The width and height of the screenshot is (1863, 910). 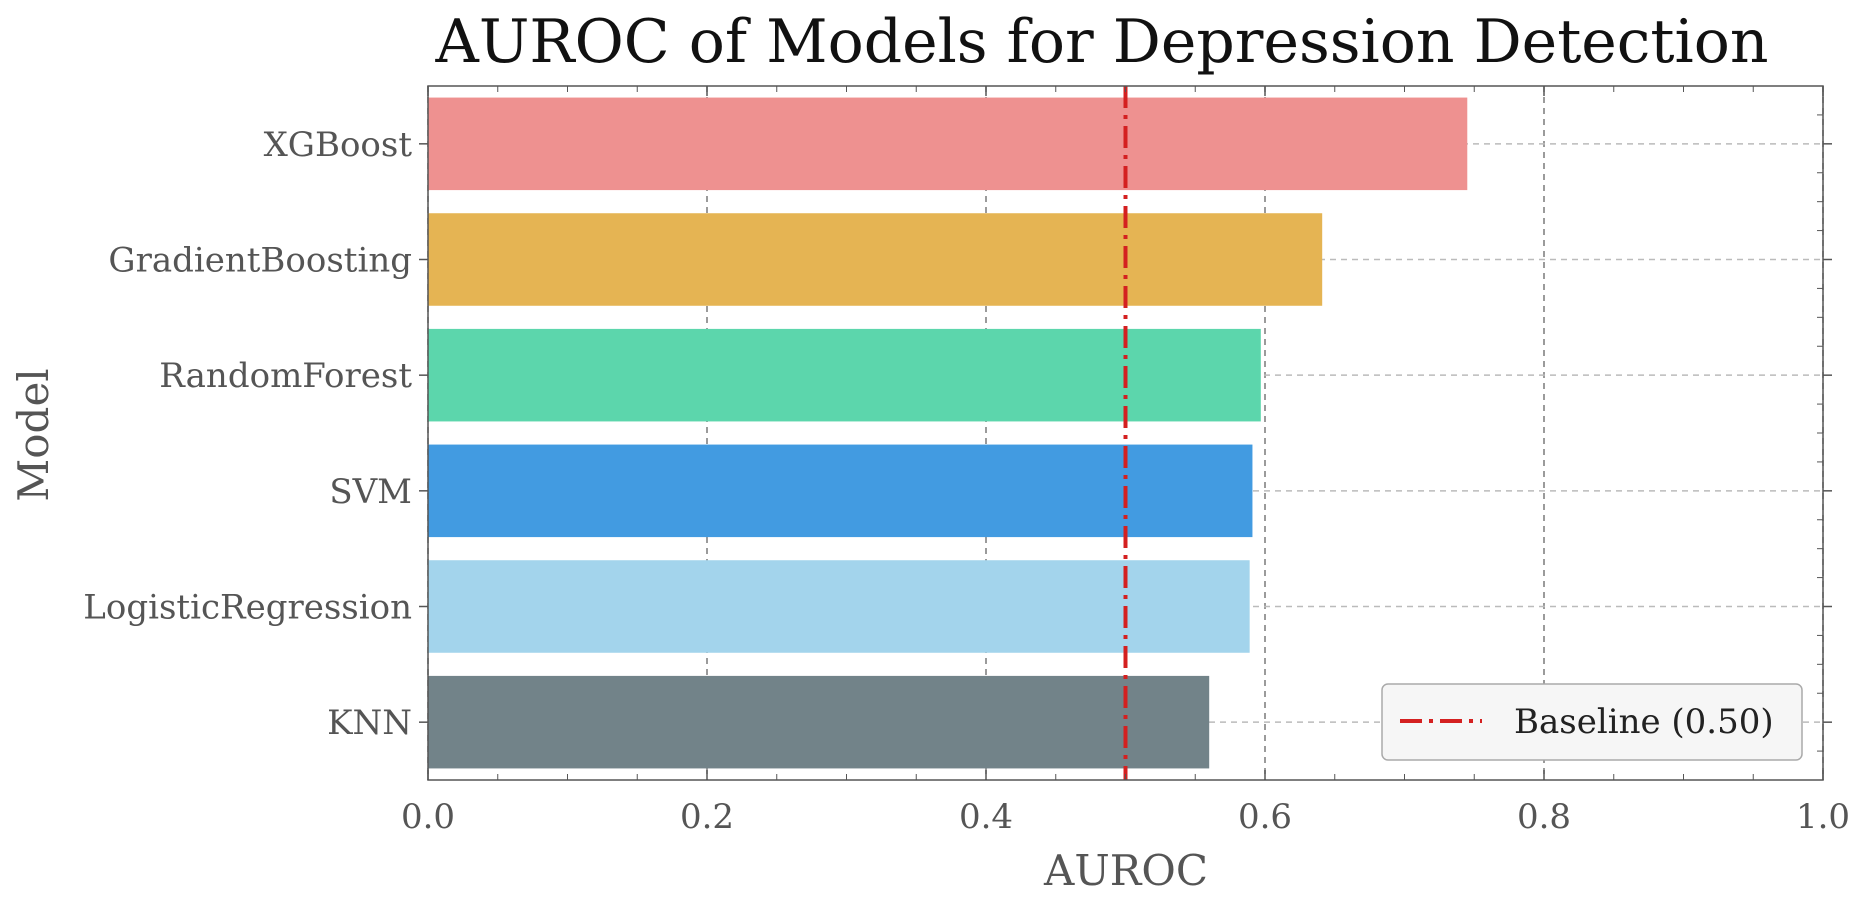 I want to click on bar-randomforest, so click(x=844, y=375).